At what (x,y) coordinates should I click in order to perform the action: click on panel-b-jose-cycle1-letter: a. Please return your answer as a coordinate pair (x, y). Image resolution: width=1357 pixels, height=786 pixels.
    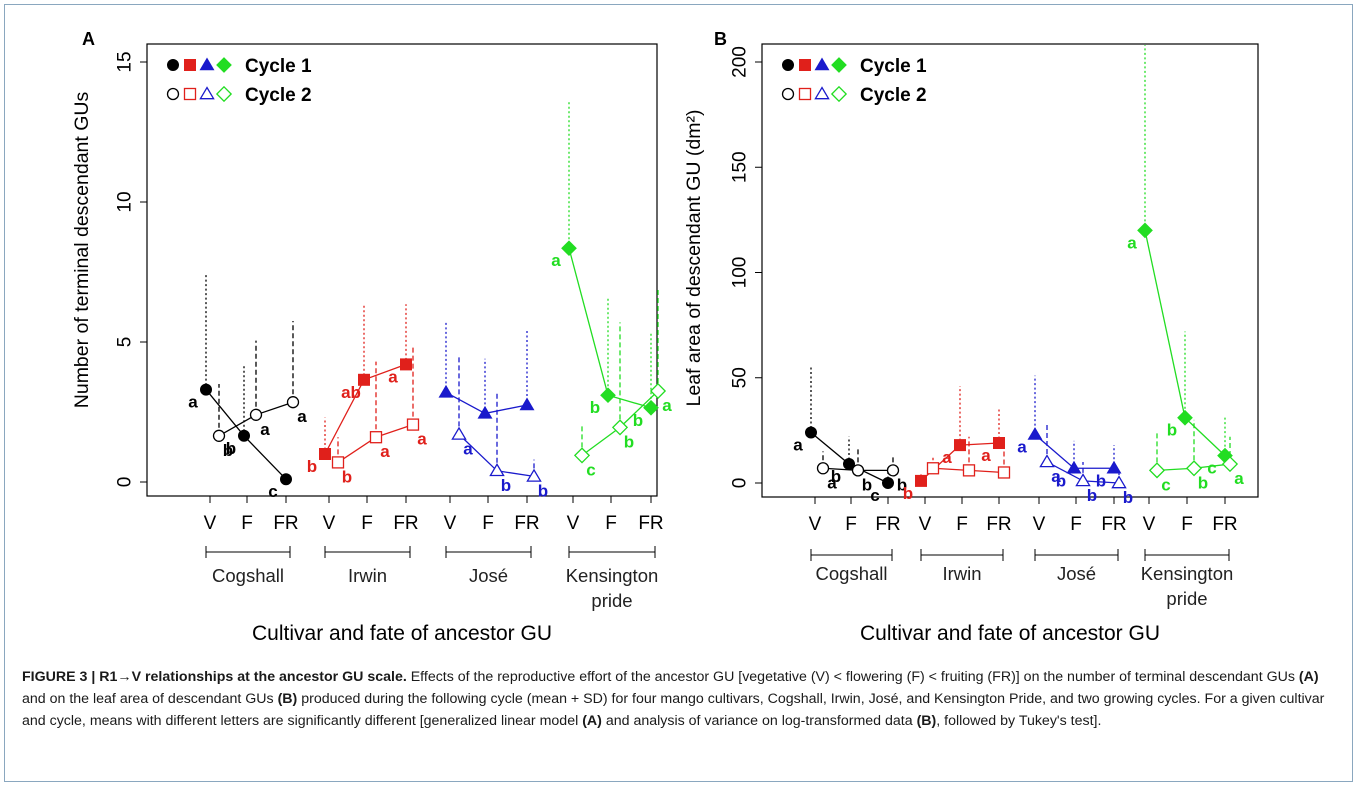
    Looking at the image, I should click on (1022, 447).